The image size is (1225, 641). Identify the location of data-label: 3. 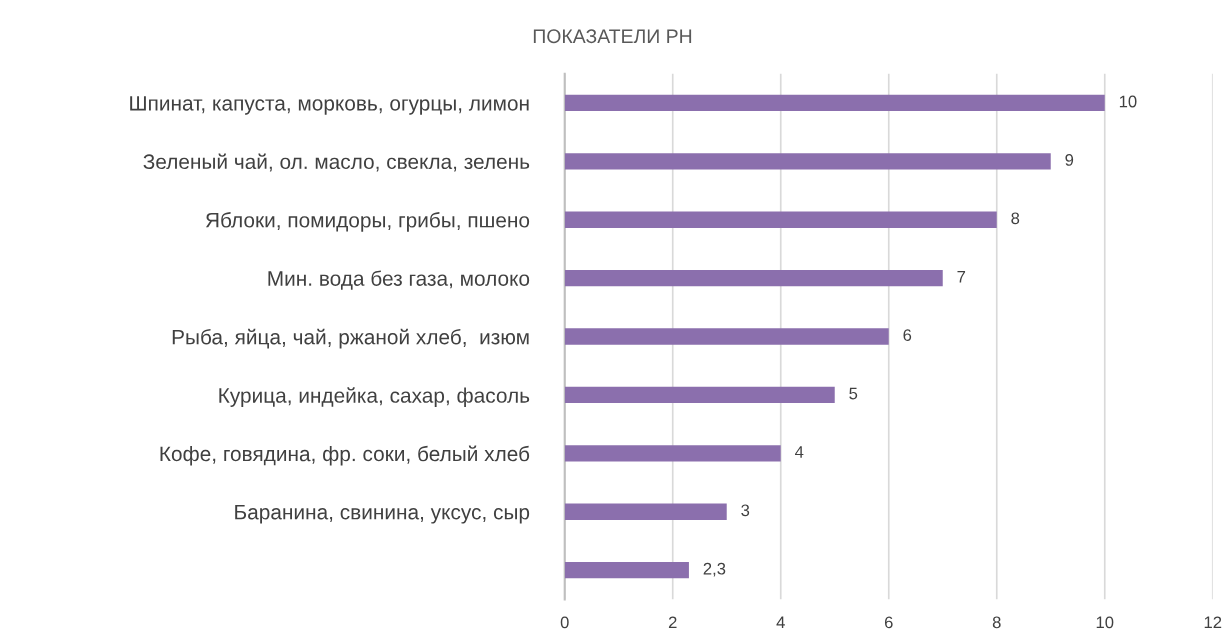
(745, 510).